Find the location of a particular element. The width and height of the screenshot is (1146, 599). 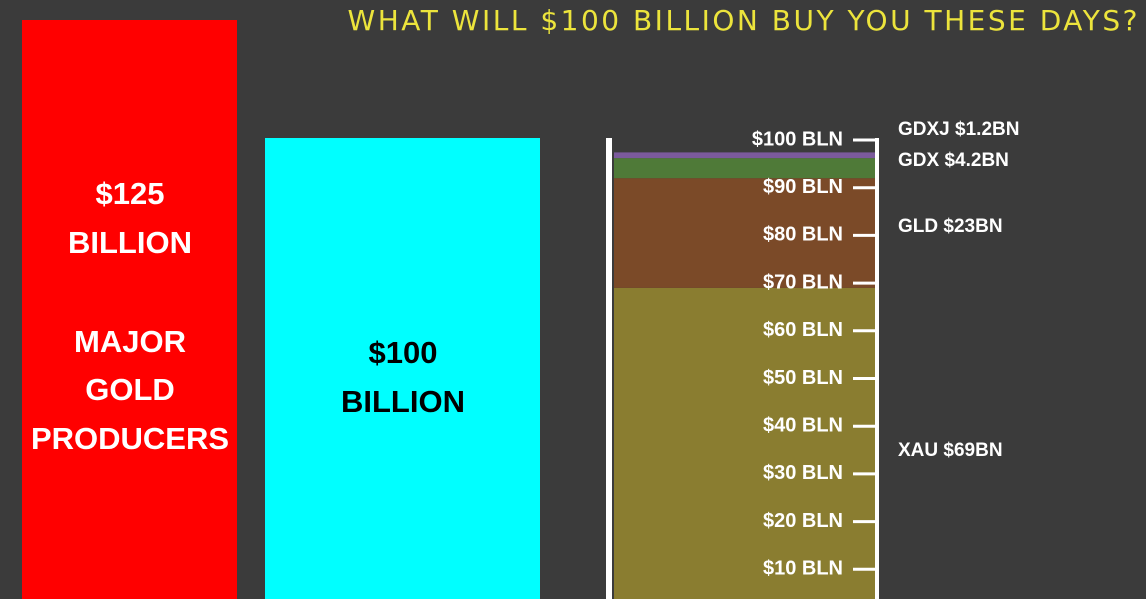

segment-label: GDXJ $1.2BN is located at coordinates (958, 129).